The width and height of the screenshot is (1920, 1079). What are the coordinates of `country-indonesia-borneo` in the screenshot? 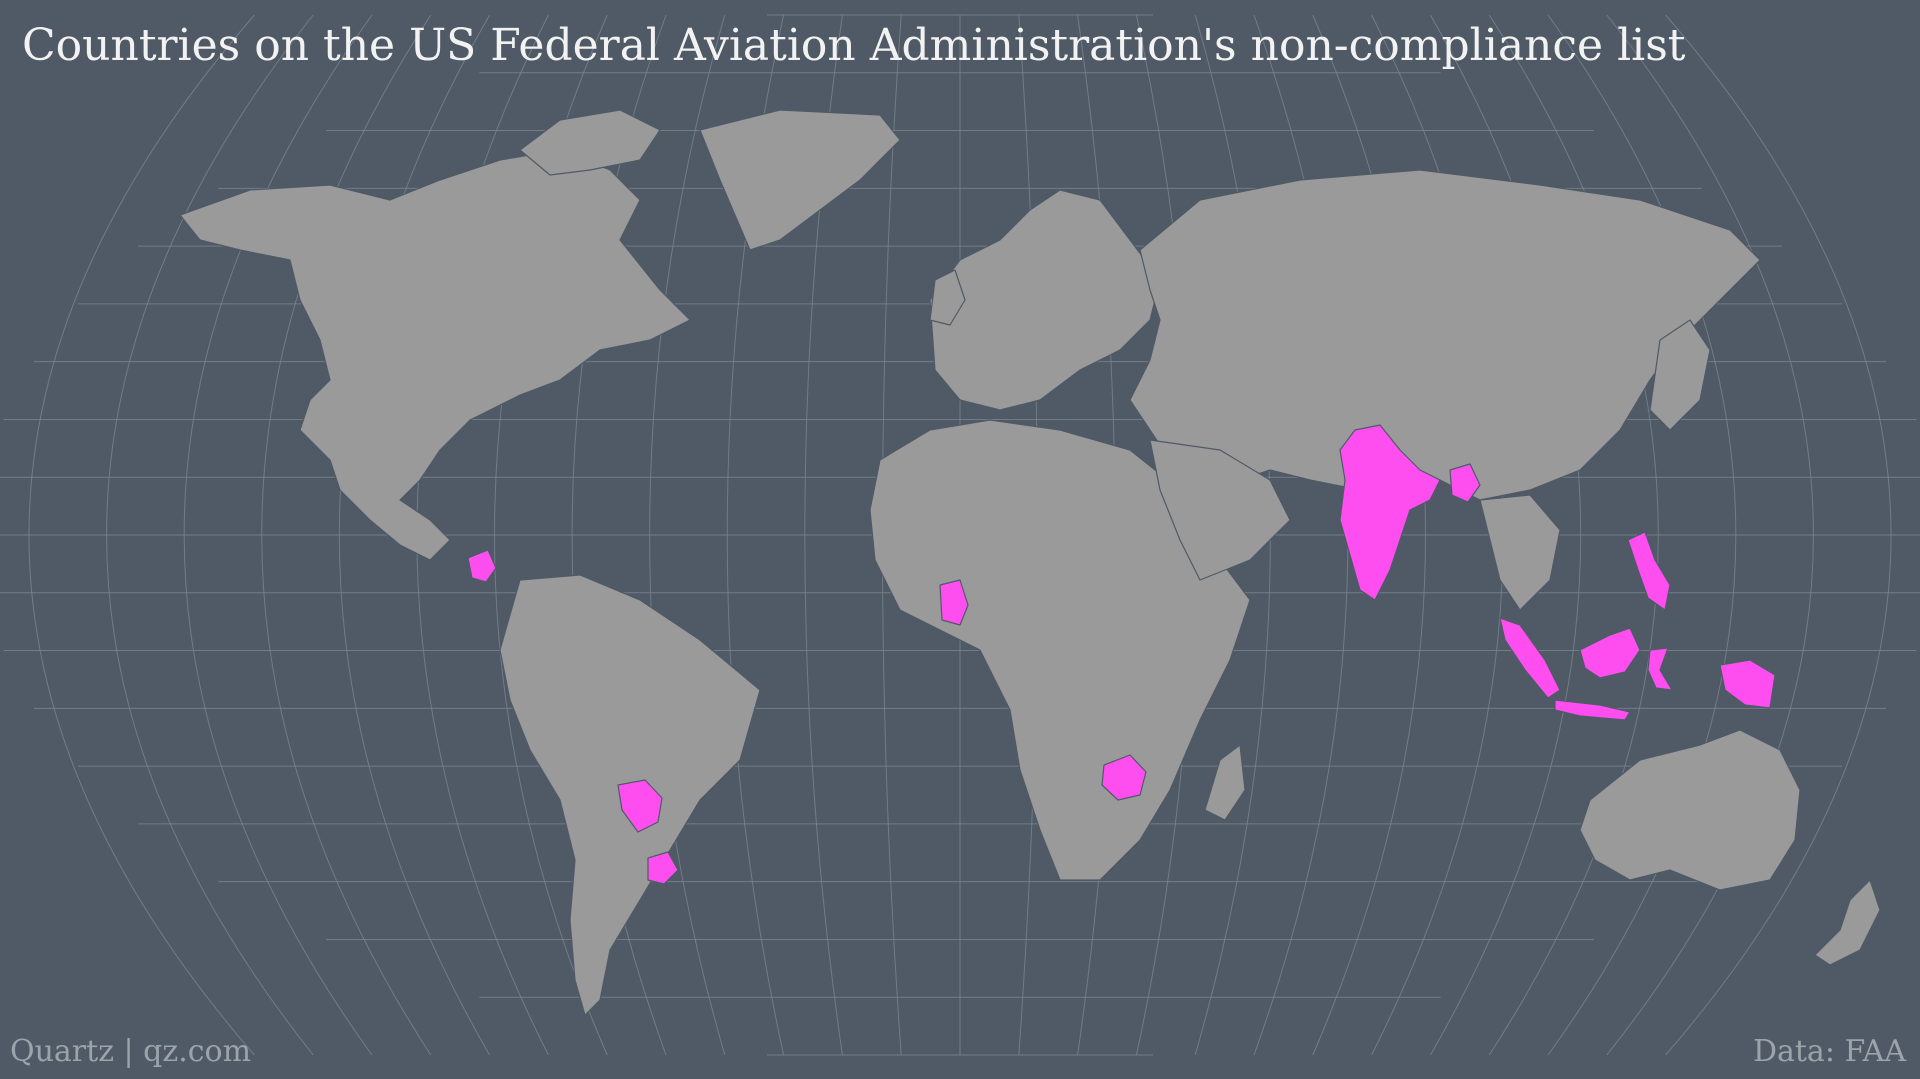 It's located at (1610, 653).